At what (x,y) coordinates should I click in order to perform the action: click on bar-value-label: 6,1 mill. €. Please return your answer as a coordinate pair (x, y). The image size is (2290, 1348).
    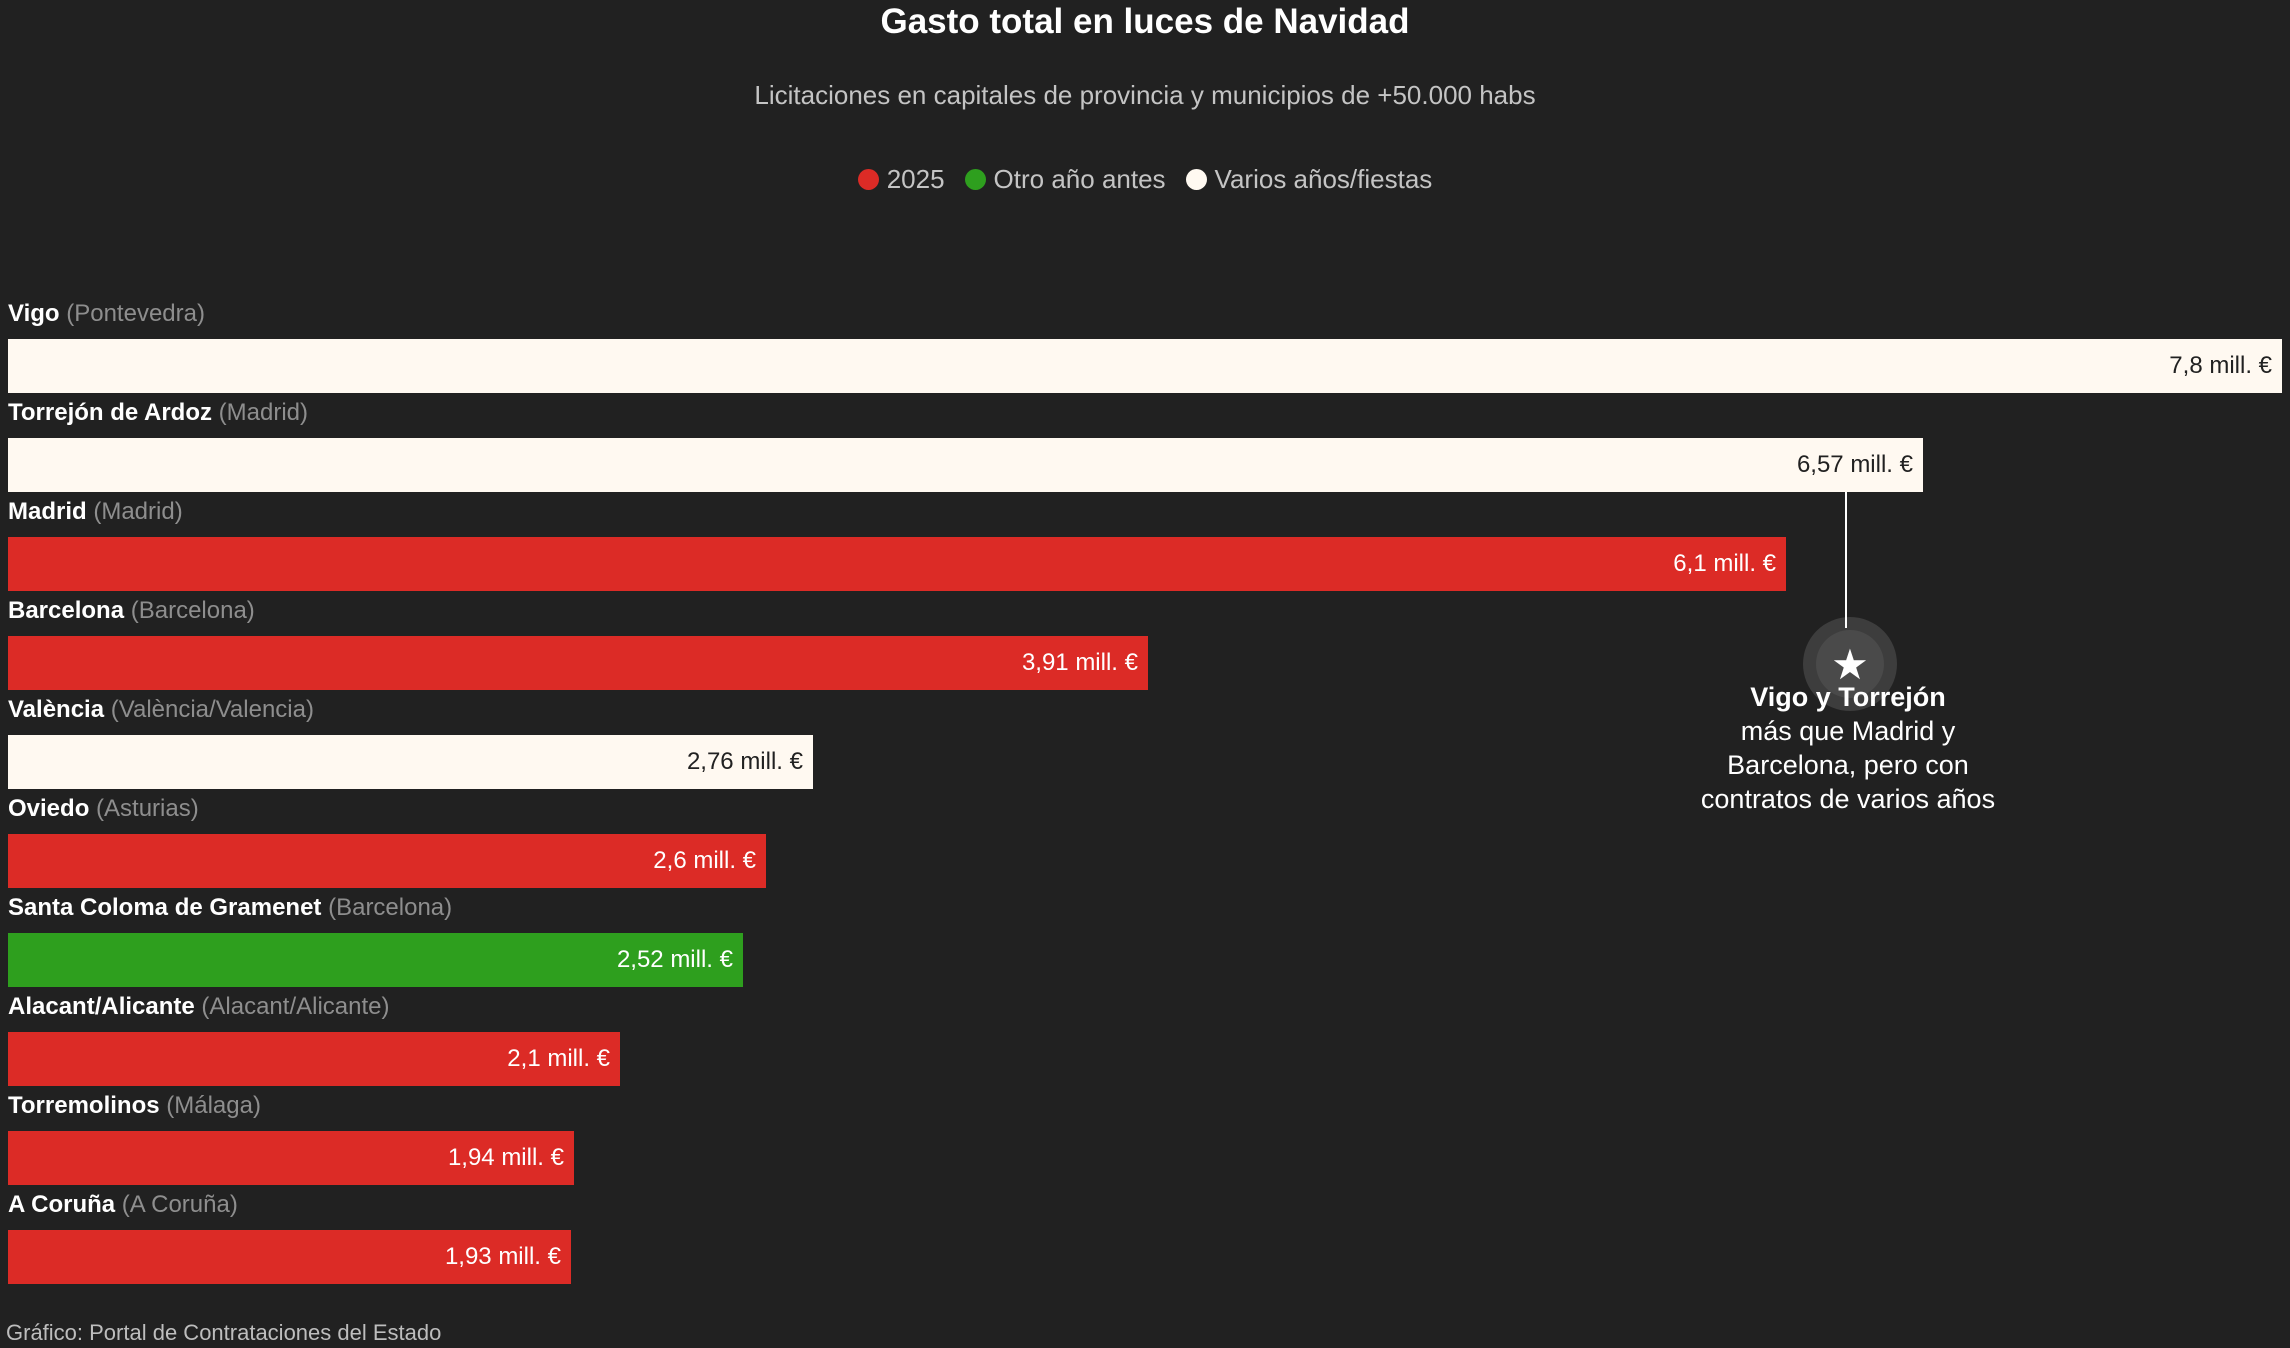
    Looking at the image, I should click on (1724, 563).